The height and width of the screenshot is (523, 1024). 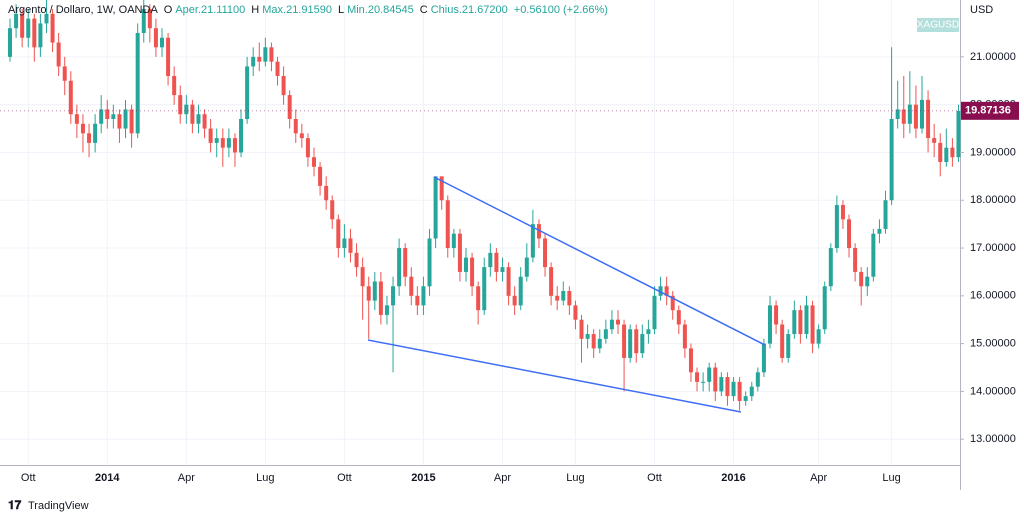 I want to click on legend-key: L, so click(x=341, y=10).